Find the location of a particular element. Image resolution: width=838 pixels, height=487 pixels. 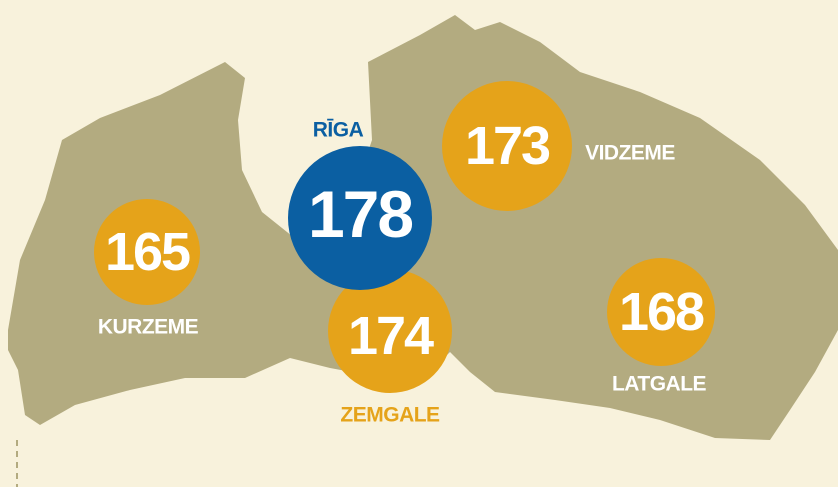

region-name: VIDZEME is located at coordinates (630, 153).